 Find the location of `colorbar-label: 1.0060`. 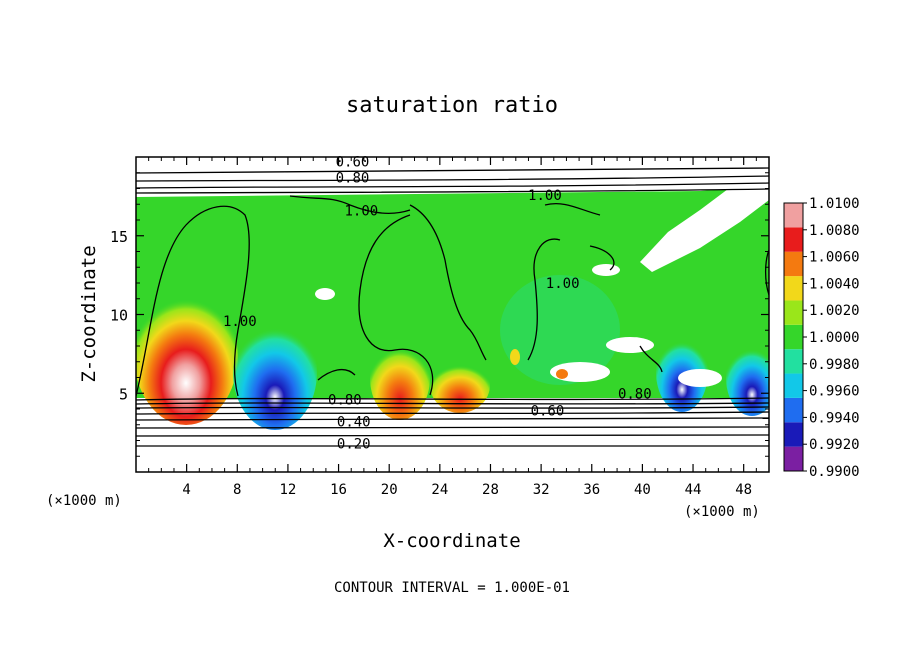

colorbar-label: 1.0060 is located at coordinates (834, 258).